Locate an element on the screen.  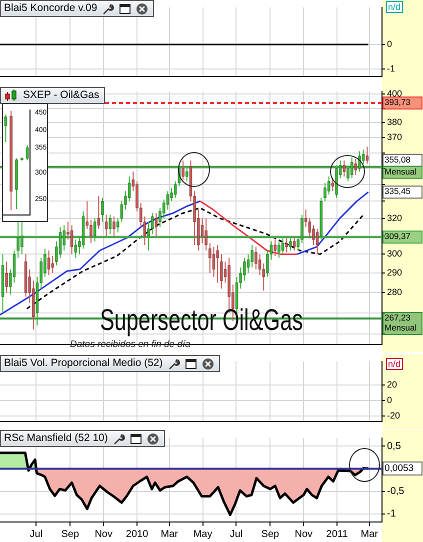
y-tick-label: 320 is located at coordinates (394, 217).